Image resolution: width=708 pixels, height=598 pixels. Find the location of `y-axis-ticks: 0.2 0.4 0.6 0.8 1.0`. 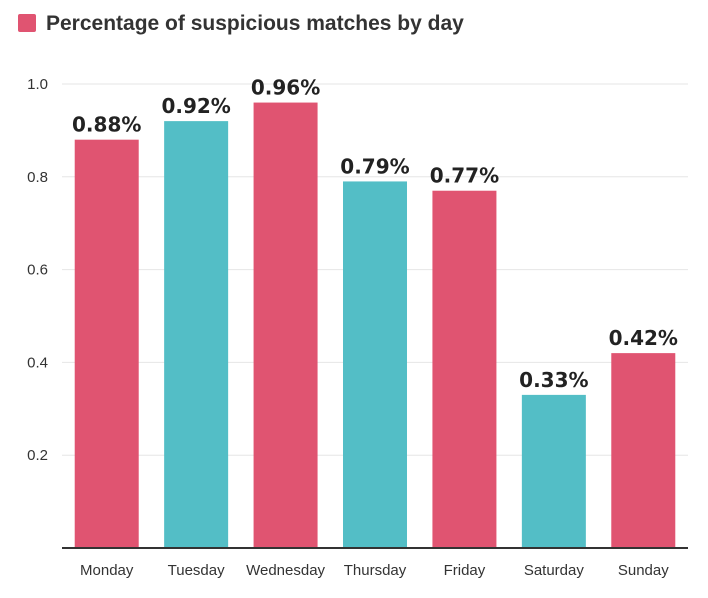

y-axis-ticks: 0.2 0.4 0.6 0.8 1.0 is located at coordinates (37, 270).